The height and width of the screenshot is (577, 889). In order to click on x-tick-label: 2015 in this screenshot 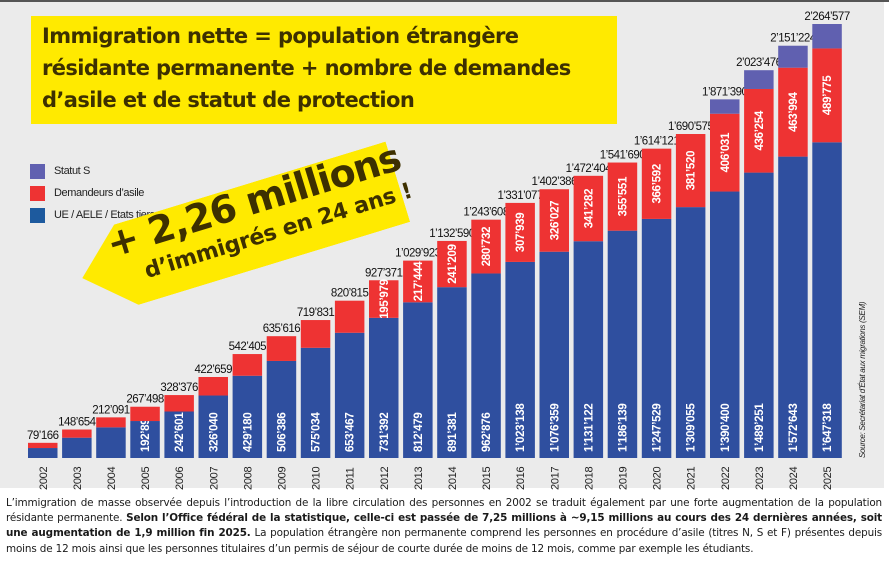, I will do `click(487, 478)`.